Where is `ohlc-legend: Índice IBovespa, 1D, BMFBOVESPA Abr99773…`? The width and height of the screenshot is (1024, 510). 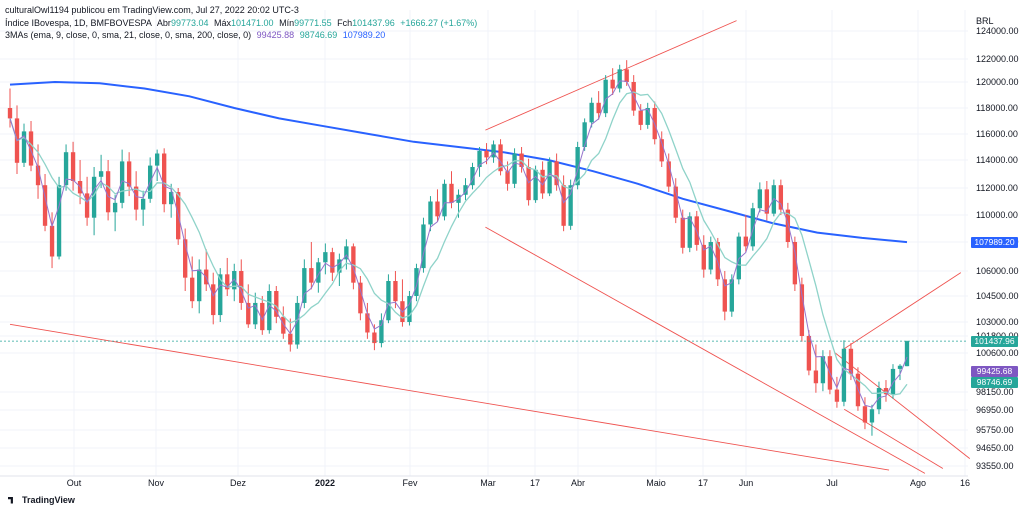 ohlc-legend: Índice IBovespa, 1D, BMFBOVESPA Abr99773… is located at coordinates (242, 23).